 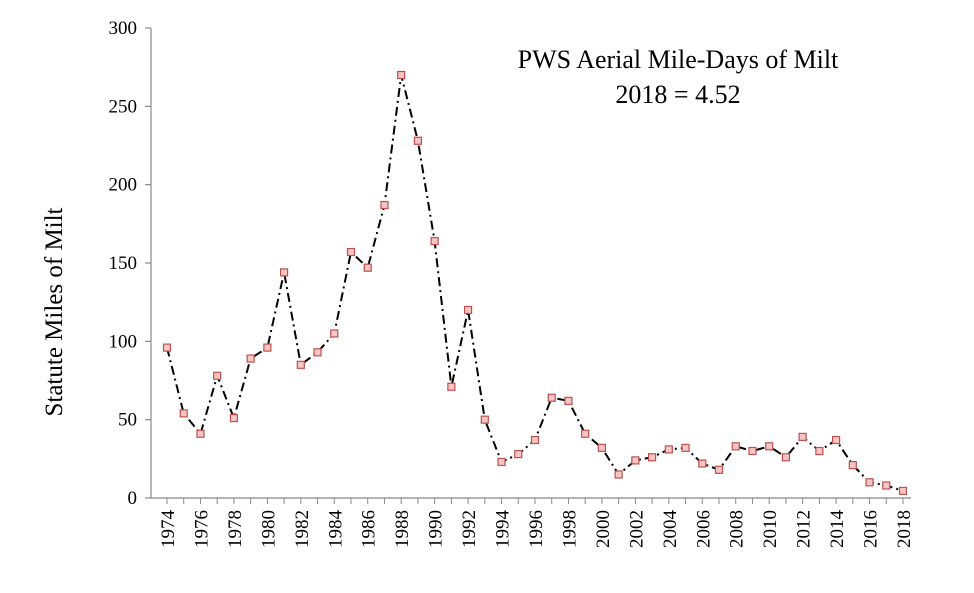 What do you see at coordinates (127, 420) in the screenshot?
I see `y-tick-label: 50` at bounding box center [127, 420].